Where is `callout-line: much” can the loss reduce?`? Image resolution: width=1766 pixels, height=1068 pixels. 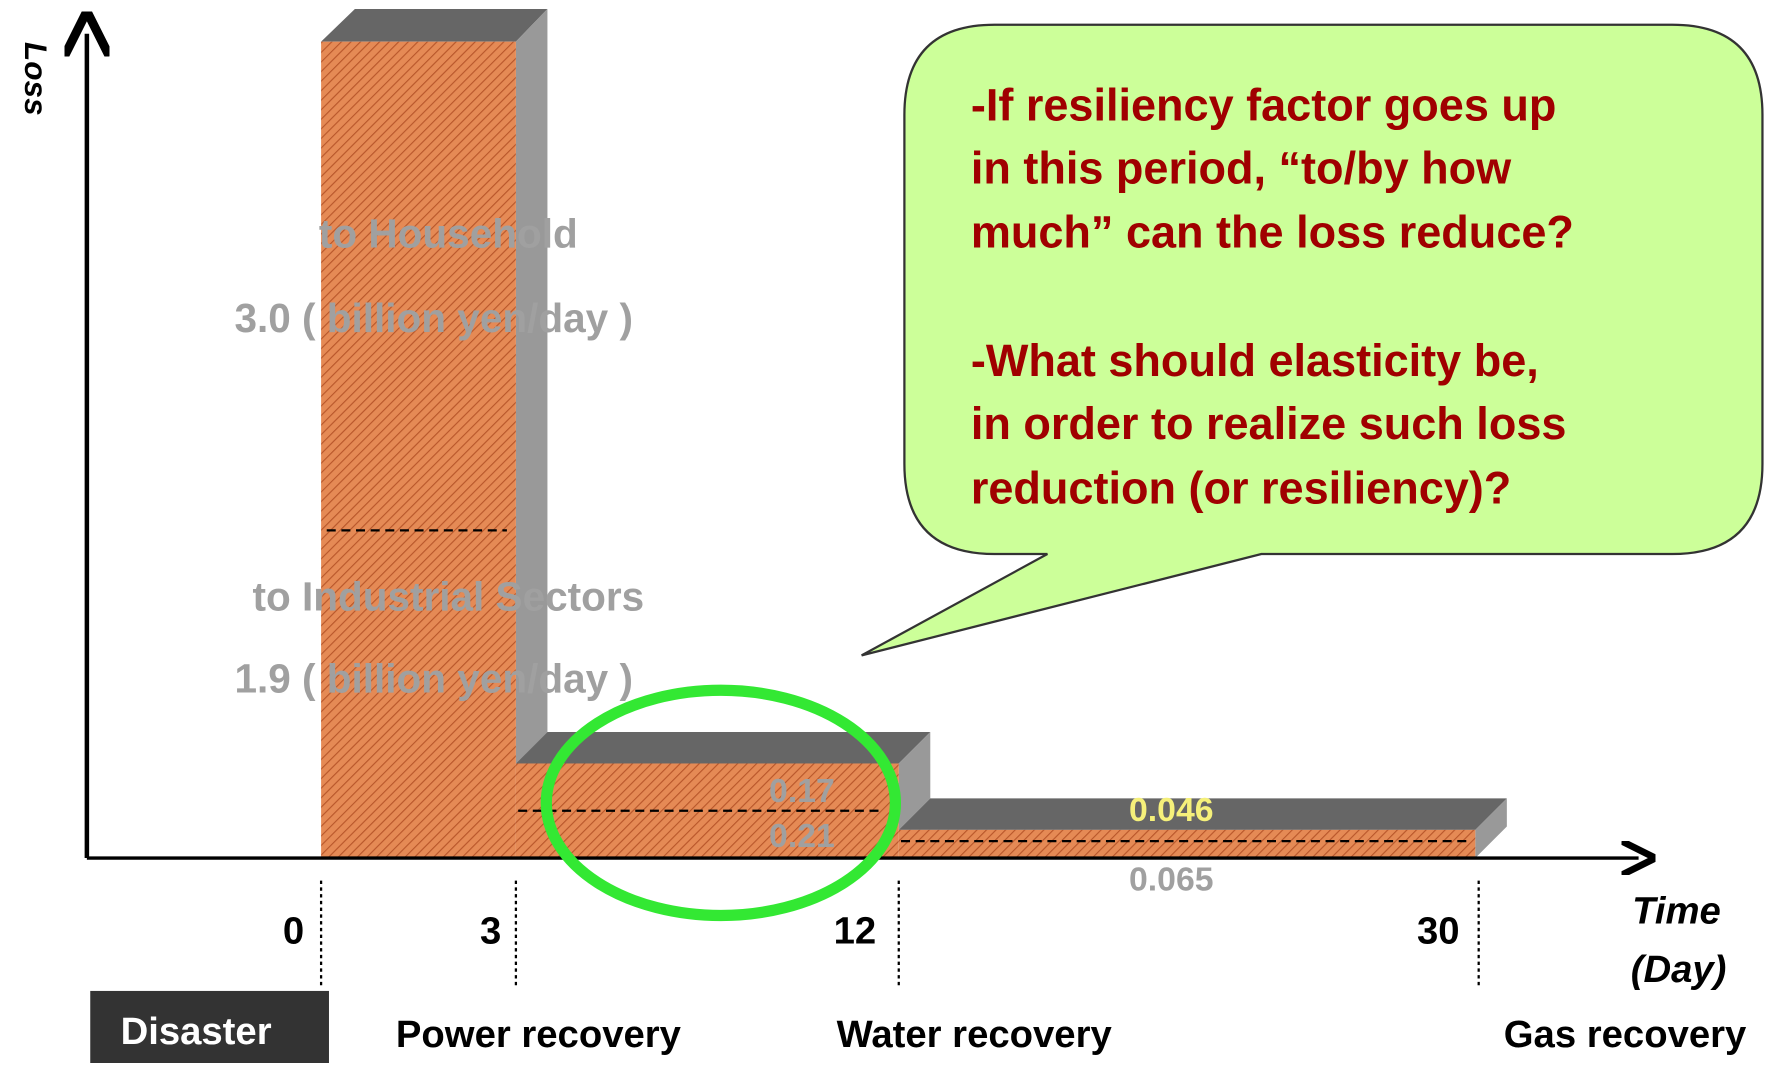 callout-line: much” can the loss reduce? is located at coordinates (1272, 232).